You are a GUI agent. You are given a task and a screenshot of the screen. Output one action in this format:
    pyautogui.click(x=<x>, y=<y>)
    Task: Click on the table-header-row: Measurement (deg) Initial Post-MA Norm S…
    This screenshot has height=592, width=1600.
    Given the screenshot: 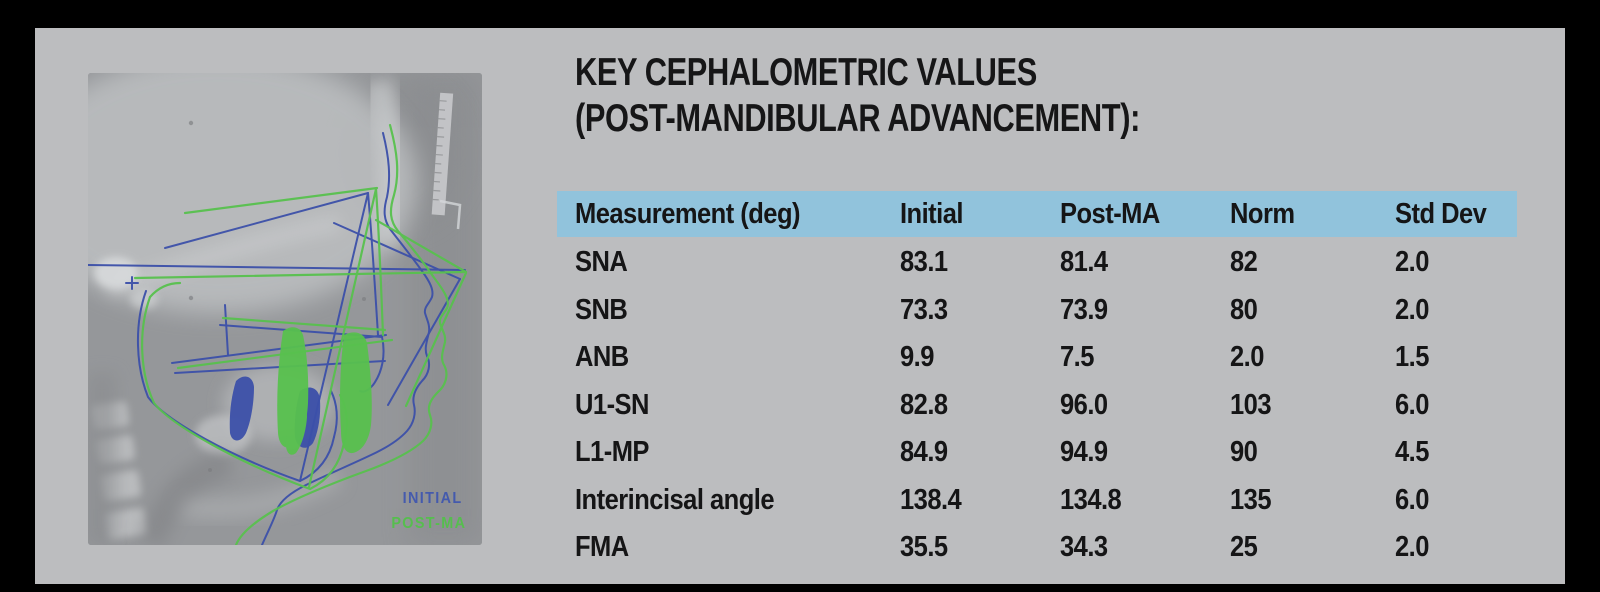 What is the action you would take?
    pyautogui.click(x=1037, y=214)
    